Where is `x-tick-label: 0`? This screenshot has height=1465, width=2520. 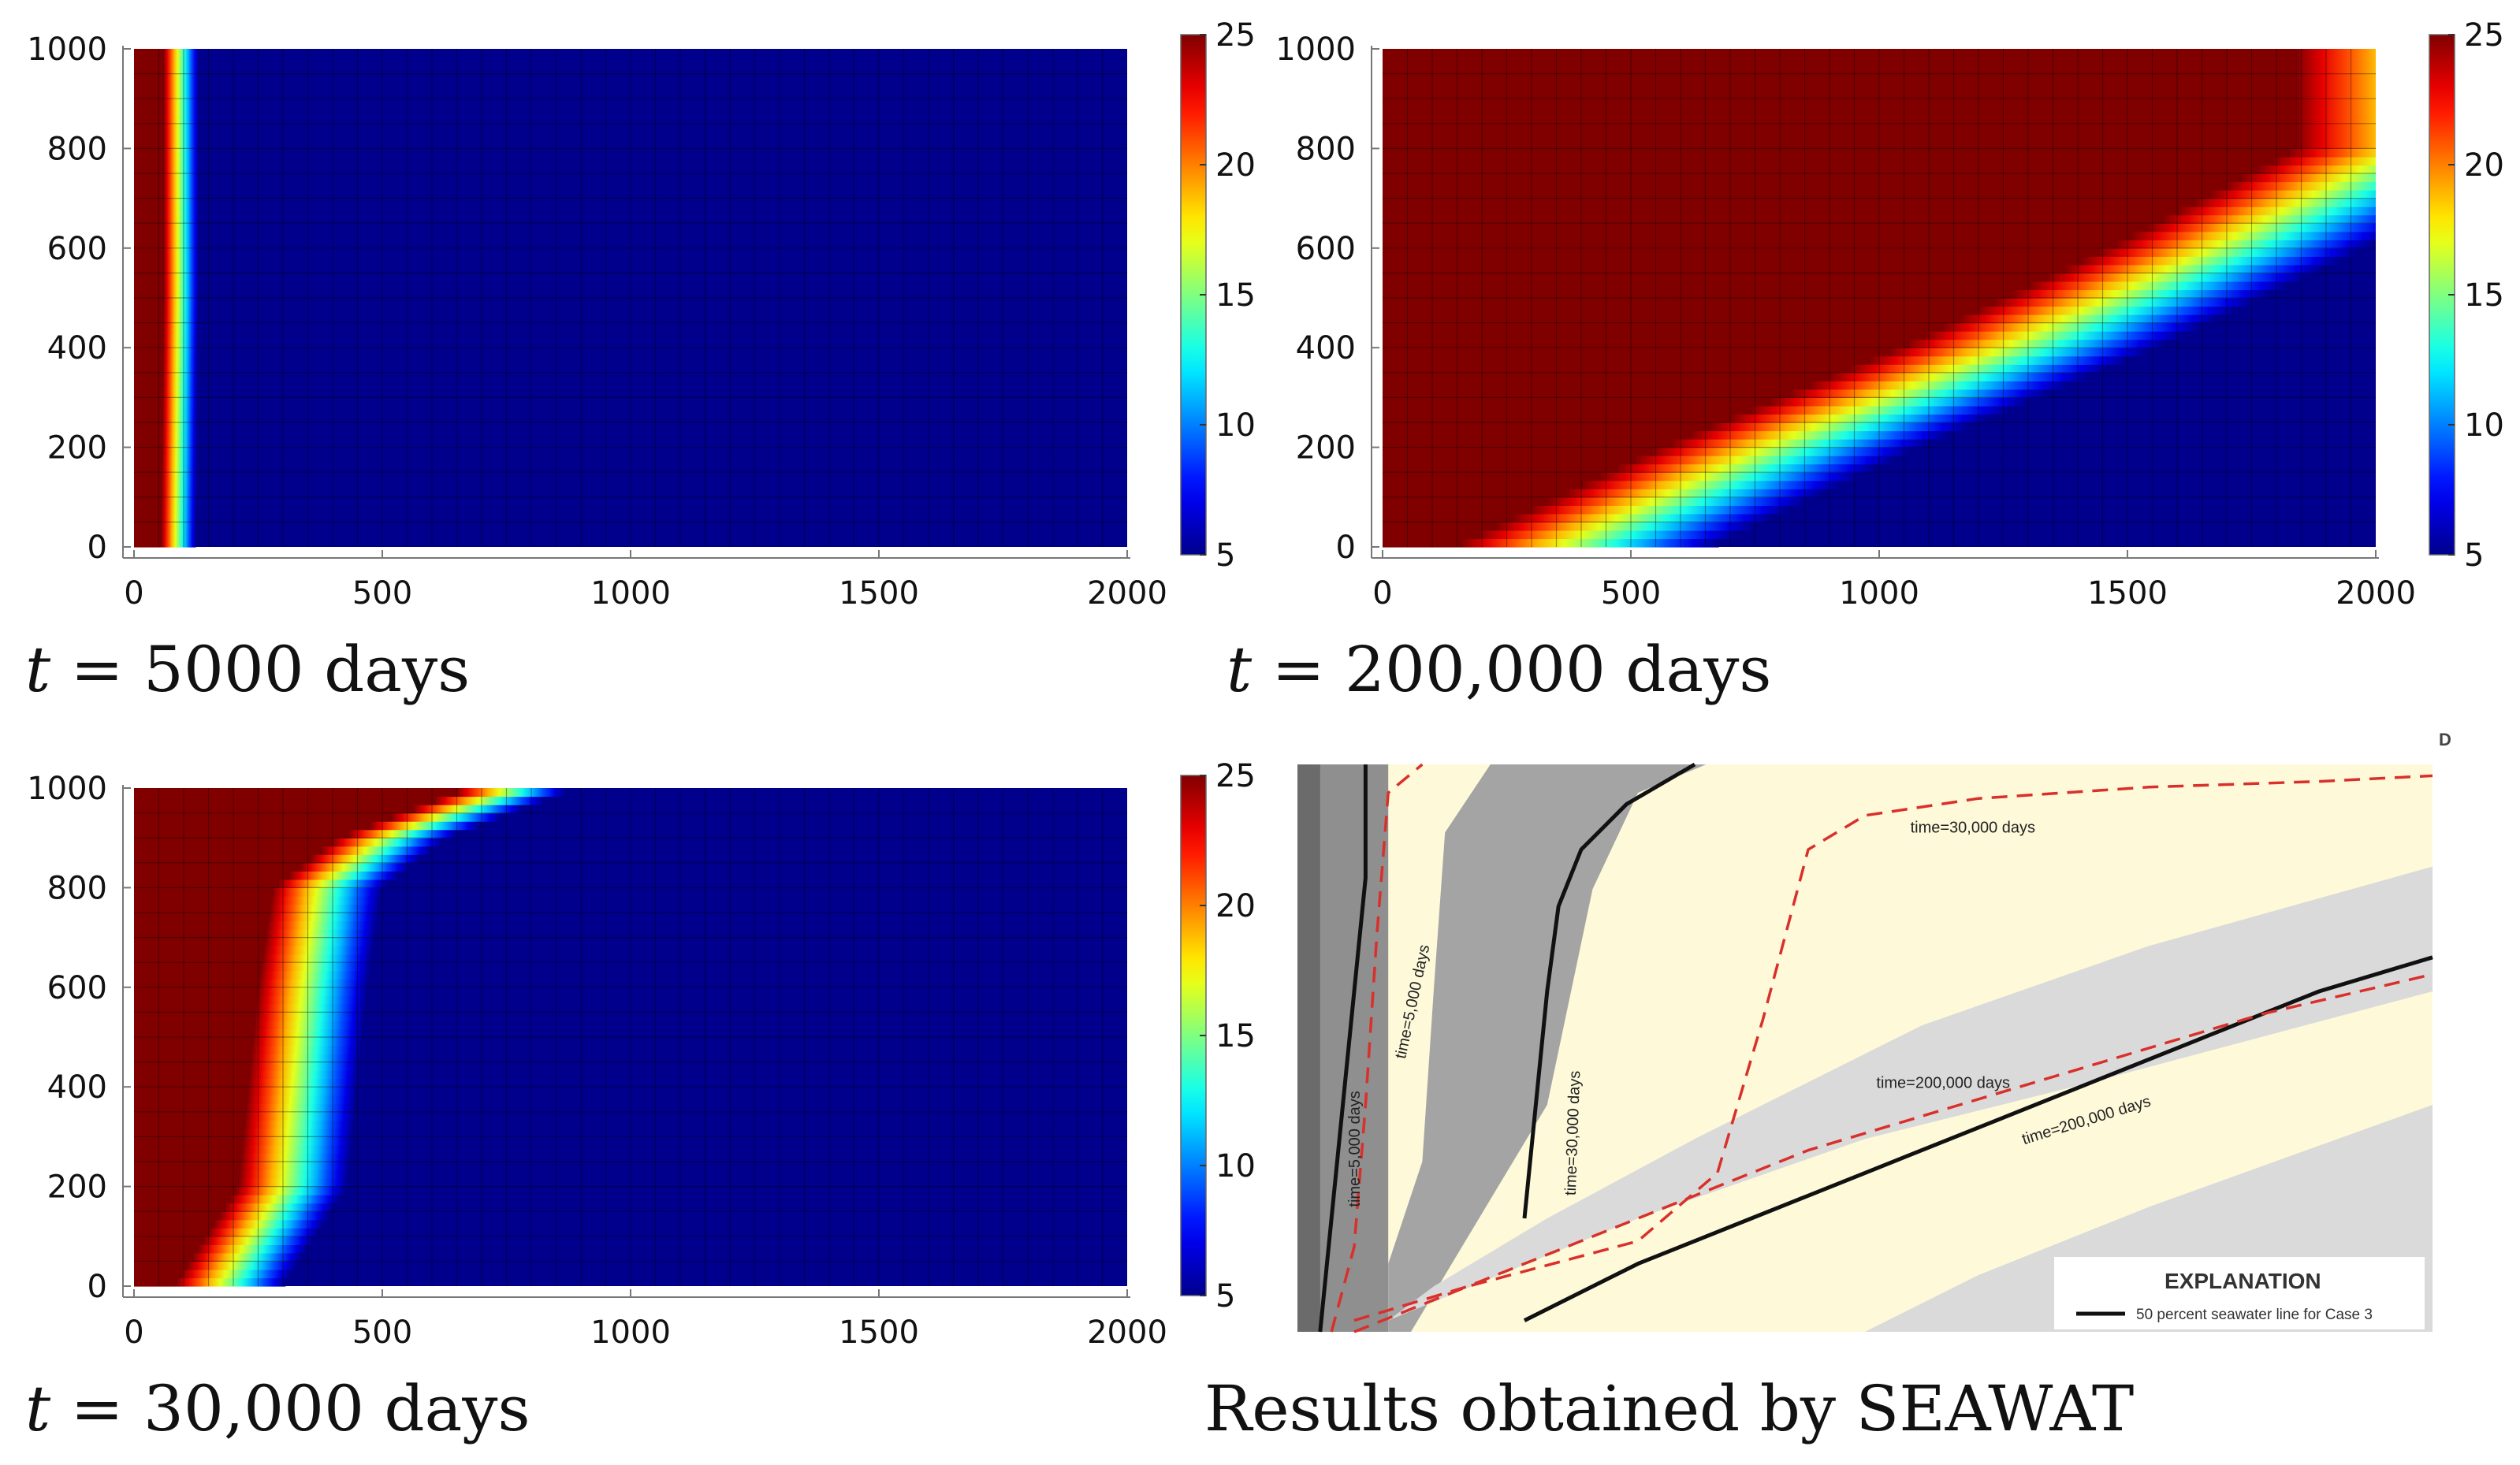
x-tick-label: 0 is located at coordinates (1382, 593).